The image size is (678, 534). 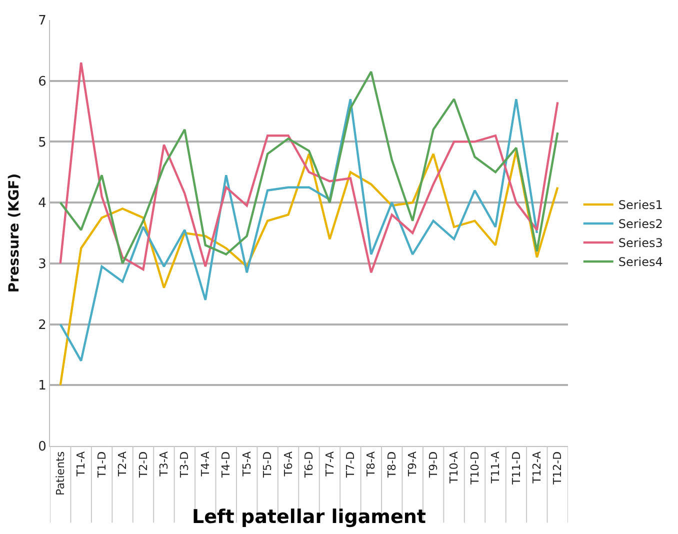 What do you see at coordinates (42, 204) in the screenshot?
I see `y-tick-label: 4` at bounding box center [42, 204].